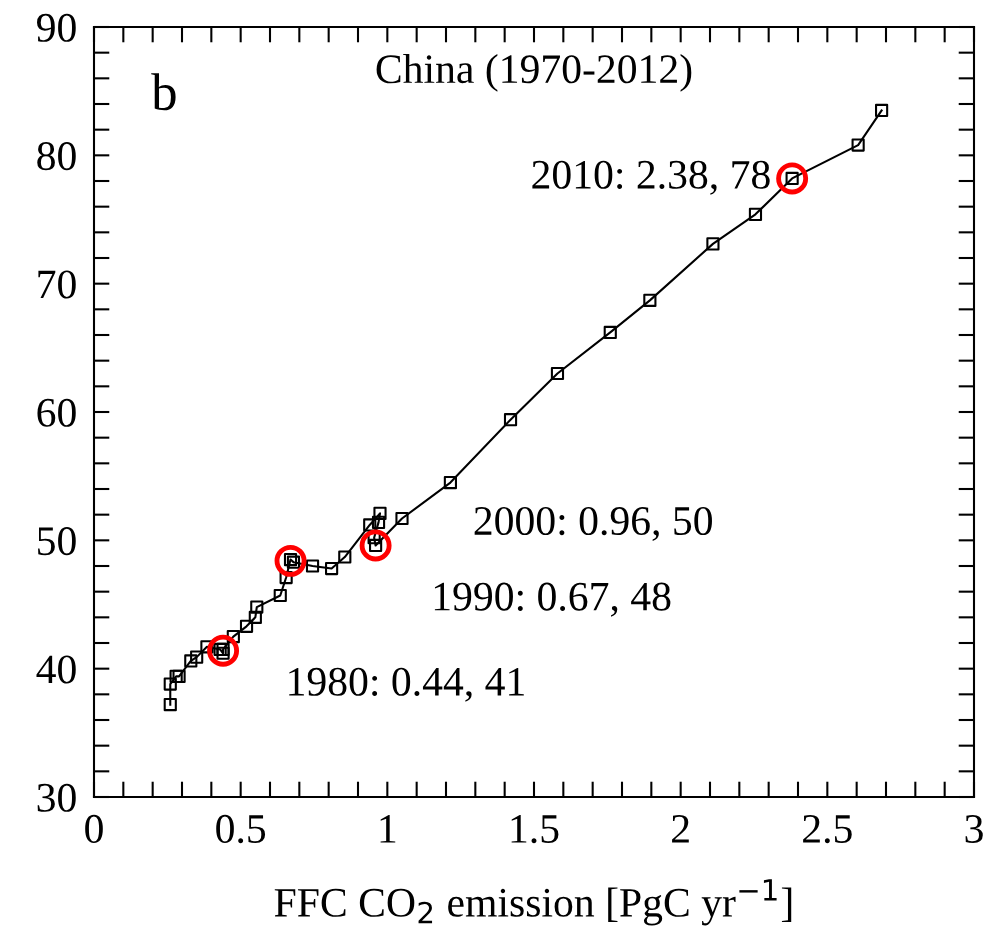 The image size is (1007, 949). I want to click on x-tick-label: 3, so click(974, 828).